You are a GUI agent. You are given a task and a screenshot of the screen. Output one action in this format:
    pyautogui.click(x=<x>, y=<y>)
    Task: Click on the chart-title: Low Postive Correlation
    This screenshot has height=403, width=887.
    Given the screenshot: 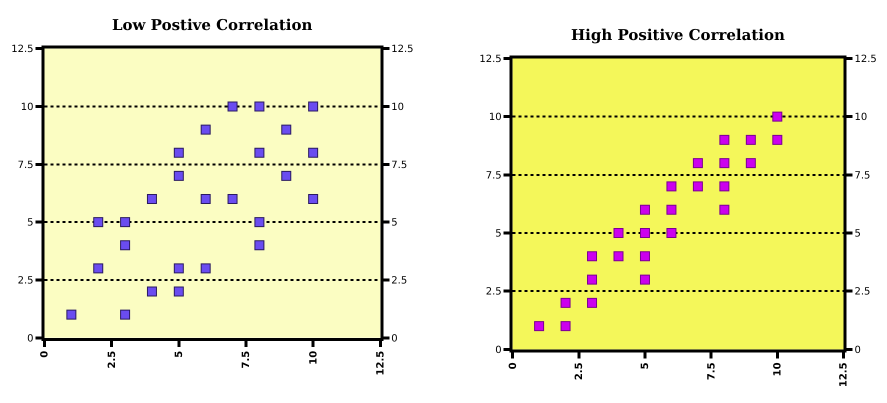 What is the action you would take?
    pyautogui.click(x=212, y=25)
    